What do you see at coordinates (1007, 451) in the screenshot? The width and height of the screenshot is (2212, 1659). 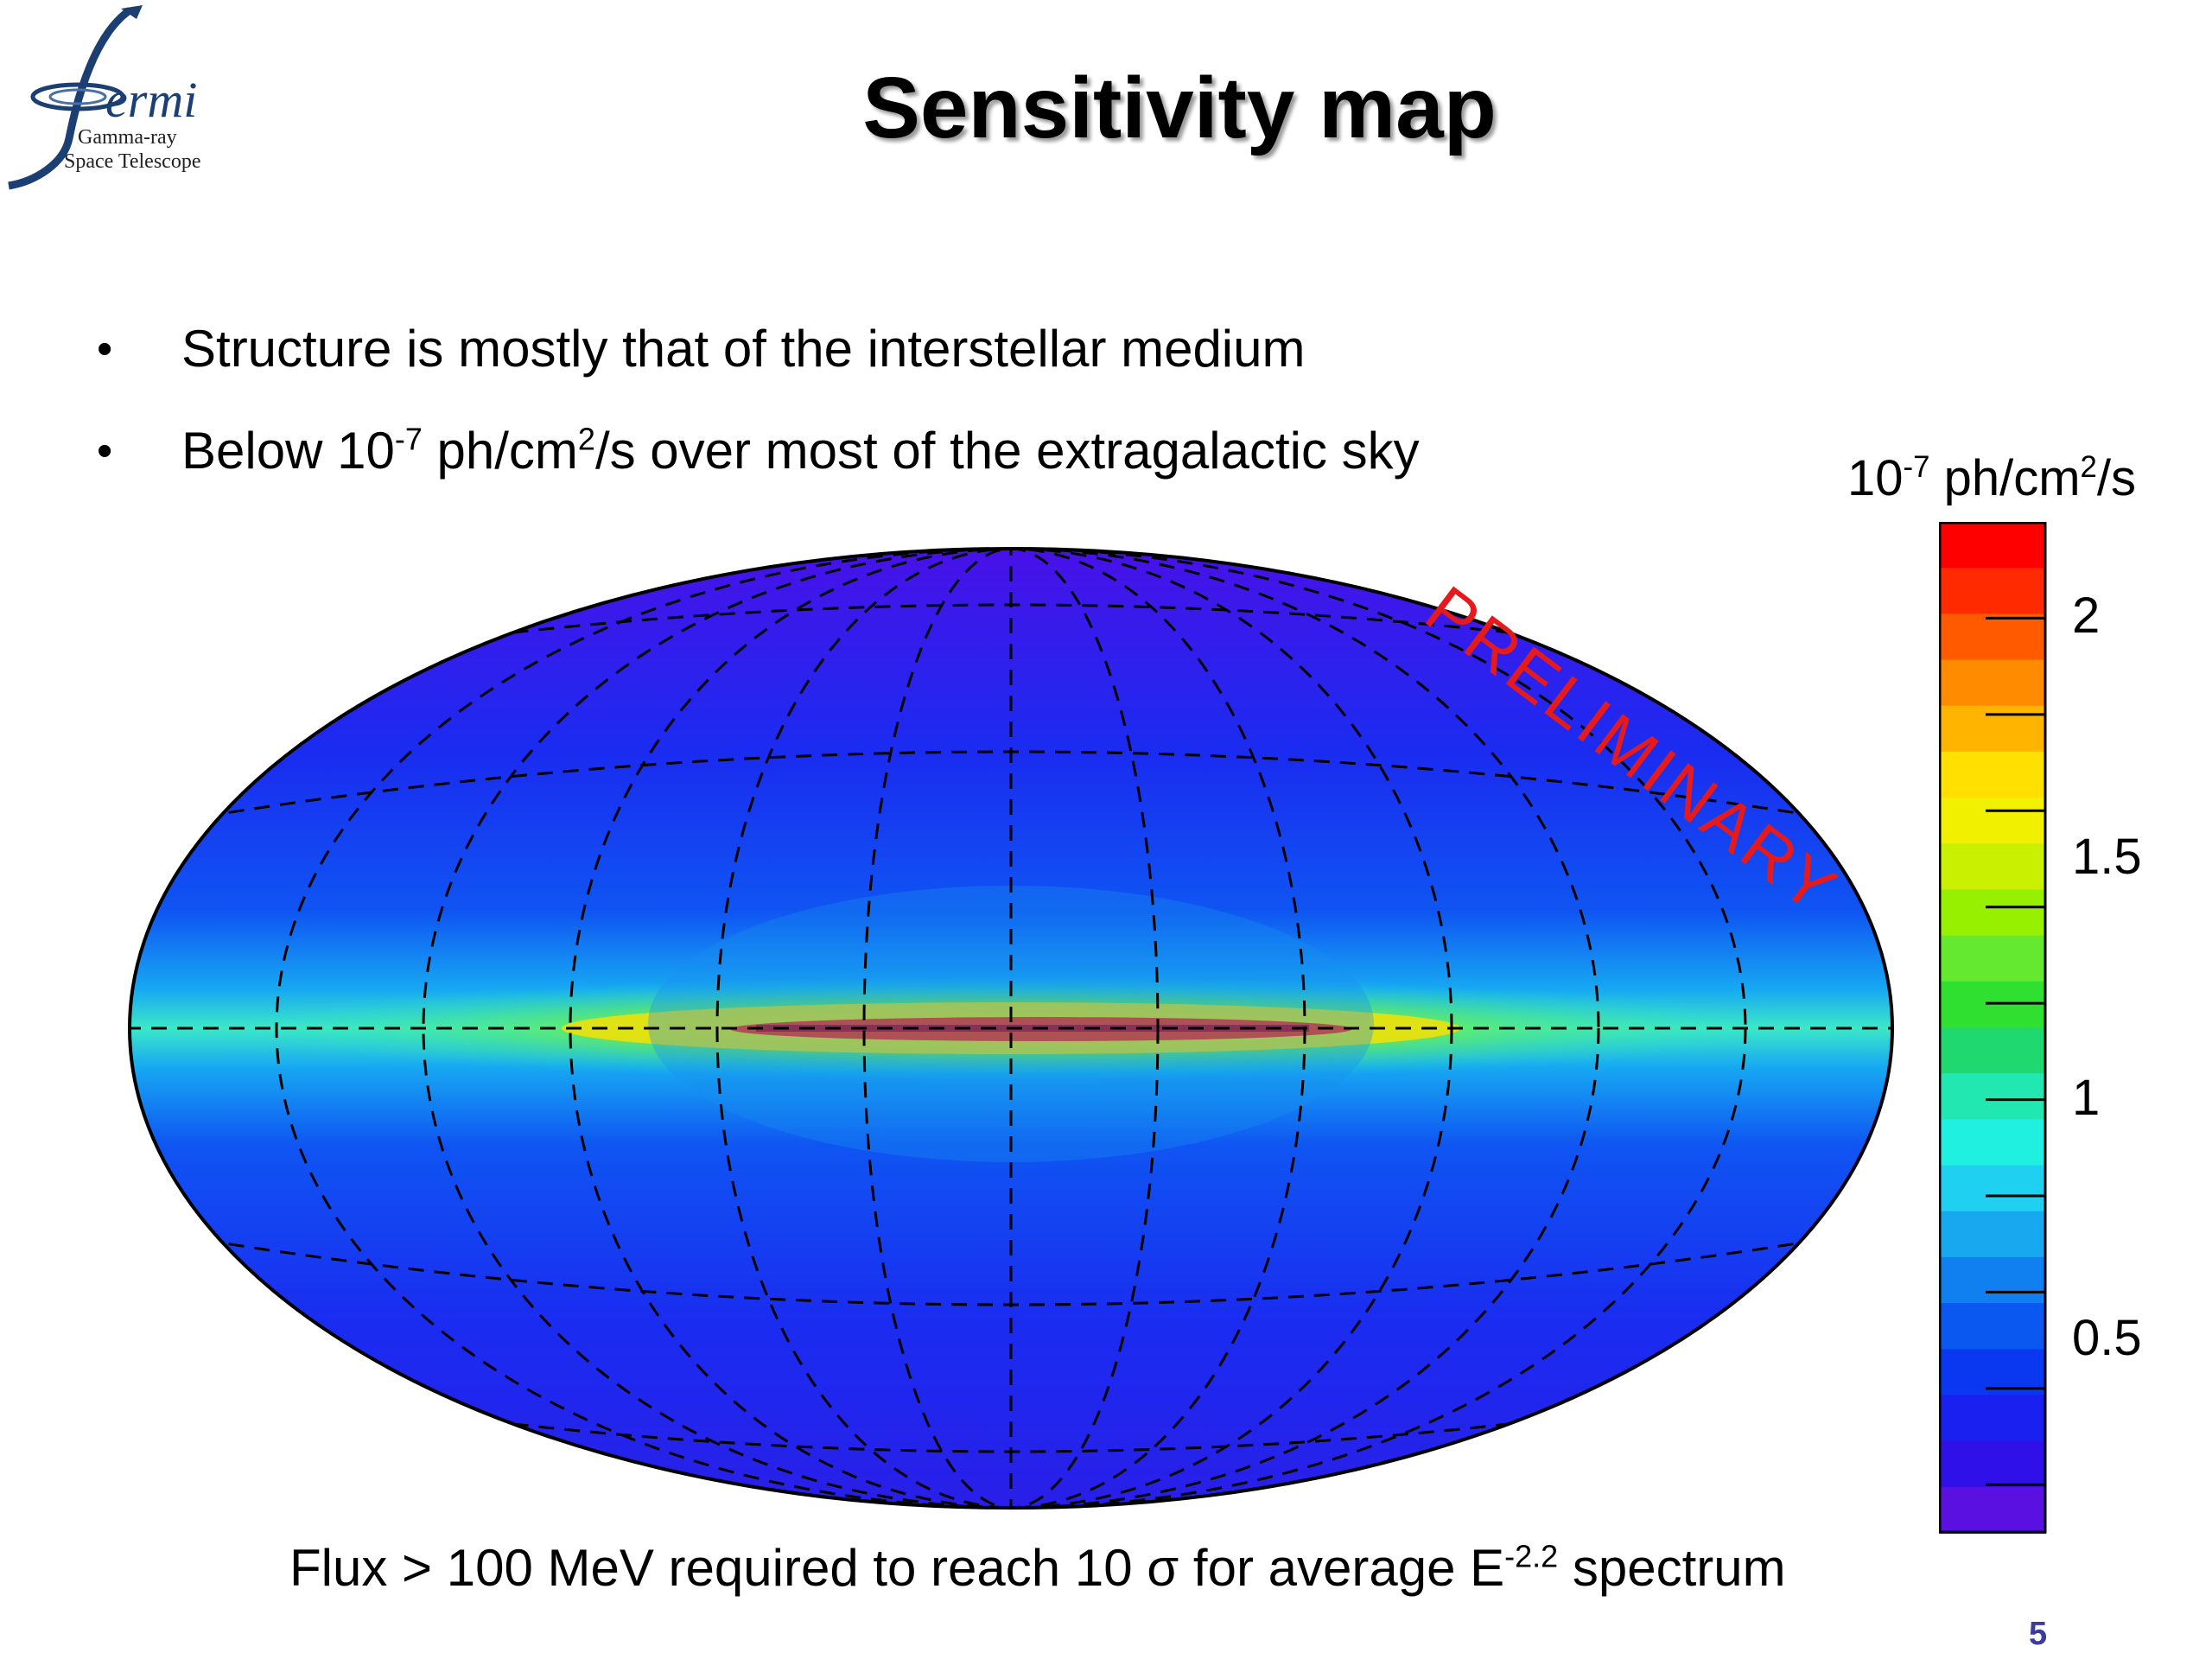 I see `bullet-text-post: /s over most of the extragalactic sky` at bounding box center [1007, 451].